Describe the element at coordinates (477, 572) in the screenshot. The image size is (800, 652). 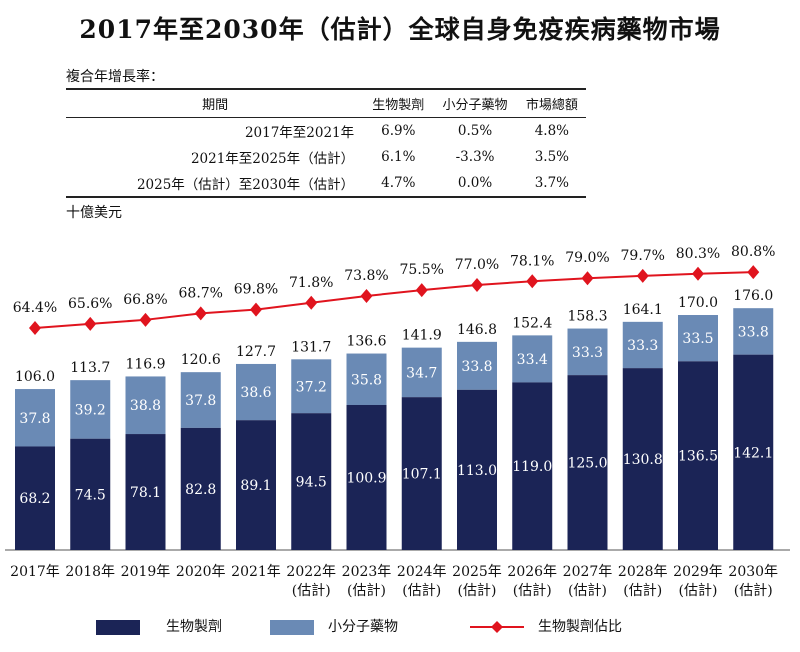
I see `x-tick-label: 2025年` at that location.